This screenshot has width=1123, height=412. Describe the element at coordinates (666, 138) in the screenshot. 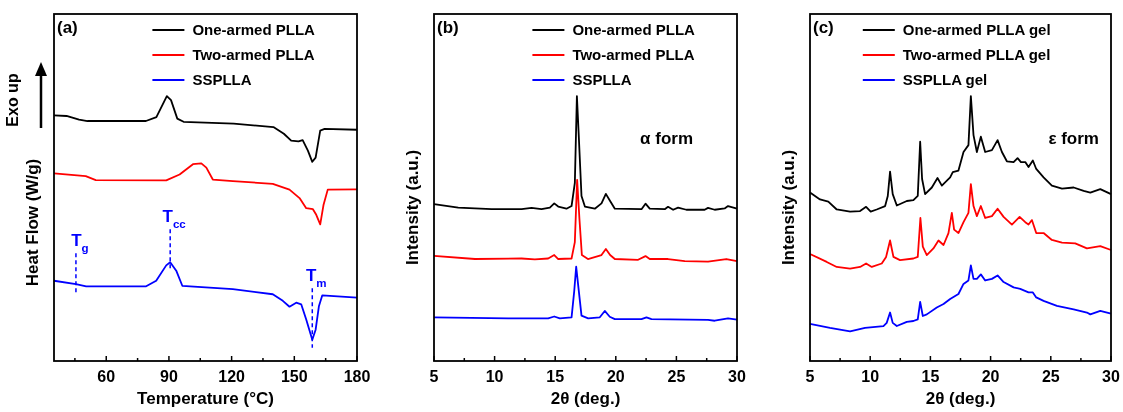

I see `annotation: α form` at that location.